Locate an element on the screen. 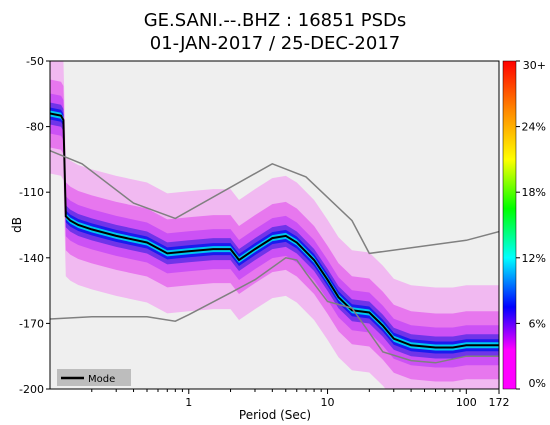 This screenshot has height=425, width=550. colorbar-label: 6% is located at coordinates (537, 323).